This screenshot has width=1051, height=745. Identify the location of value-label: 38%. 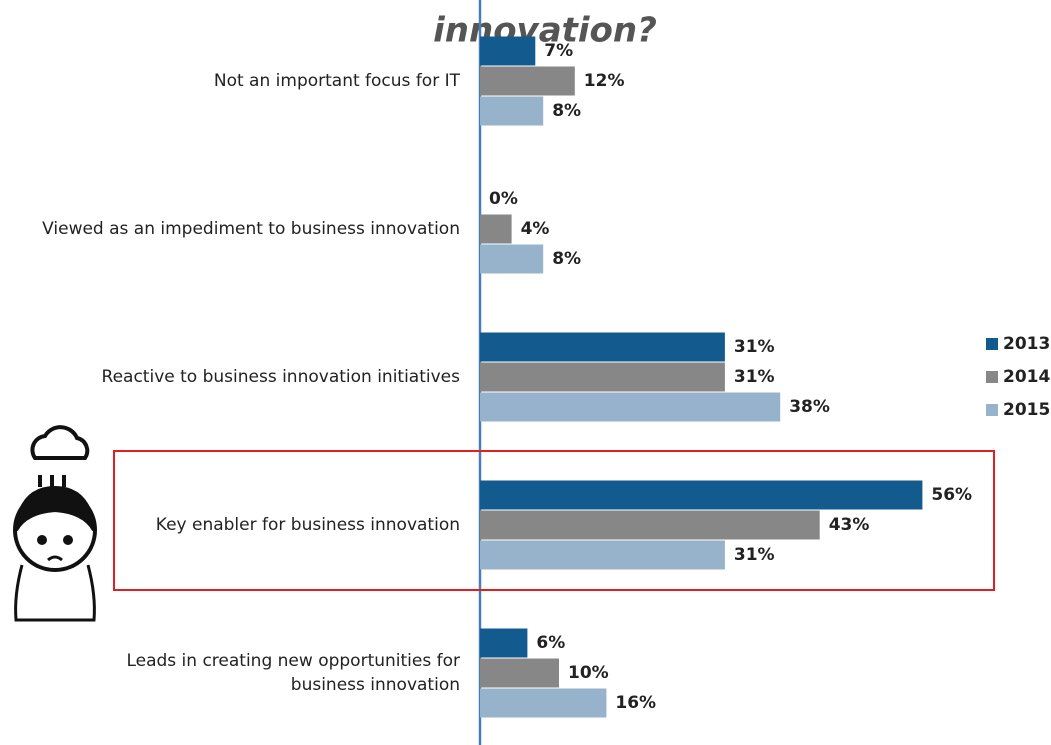
(809, 407).